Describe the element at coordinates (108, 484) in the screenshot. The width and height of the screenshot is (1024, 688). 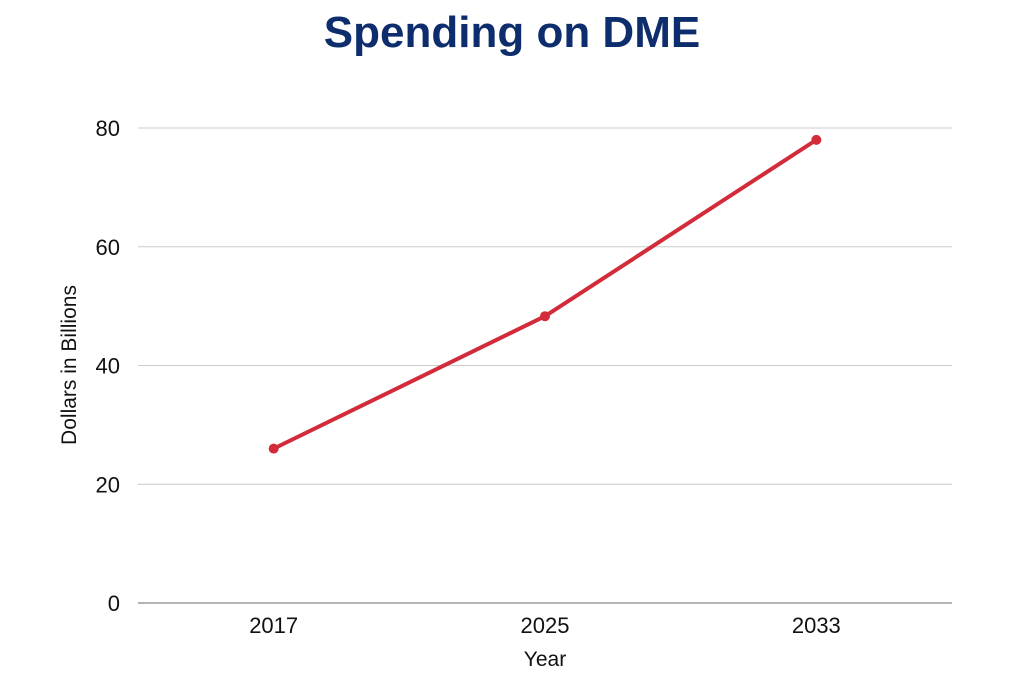
I see `y-tick-label: 20` at that location.